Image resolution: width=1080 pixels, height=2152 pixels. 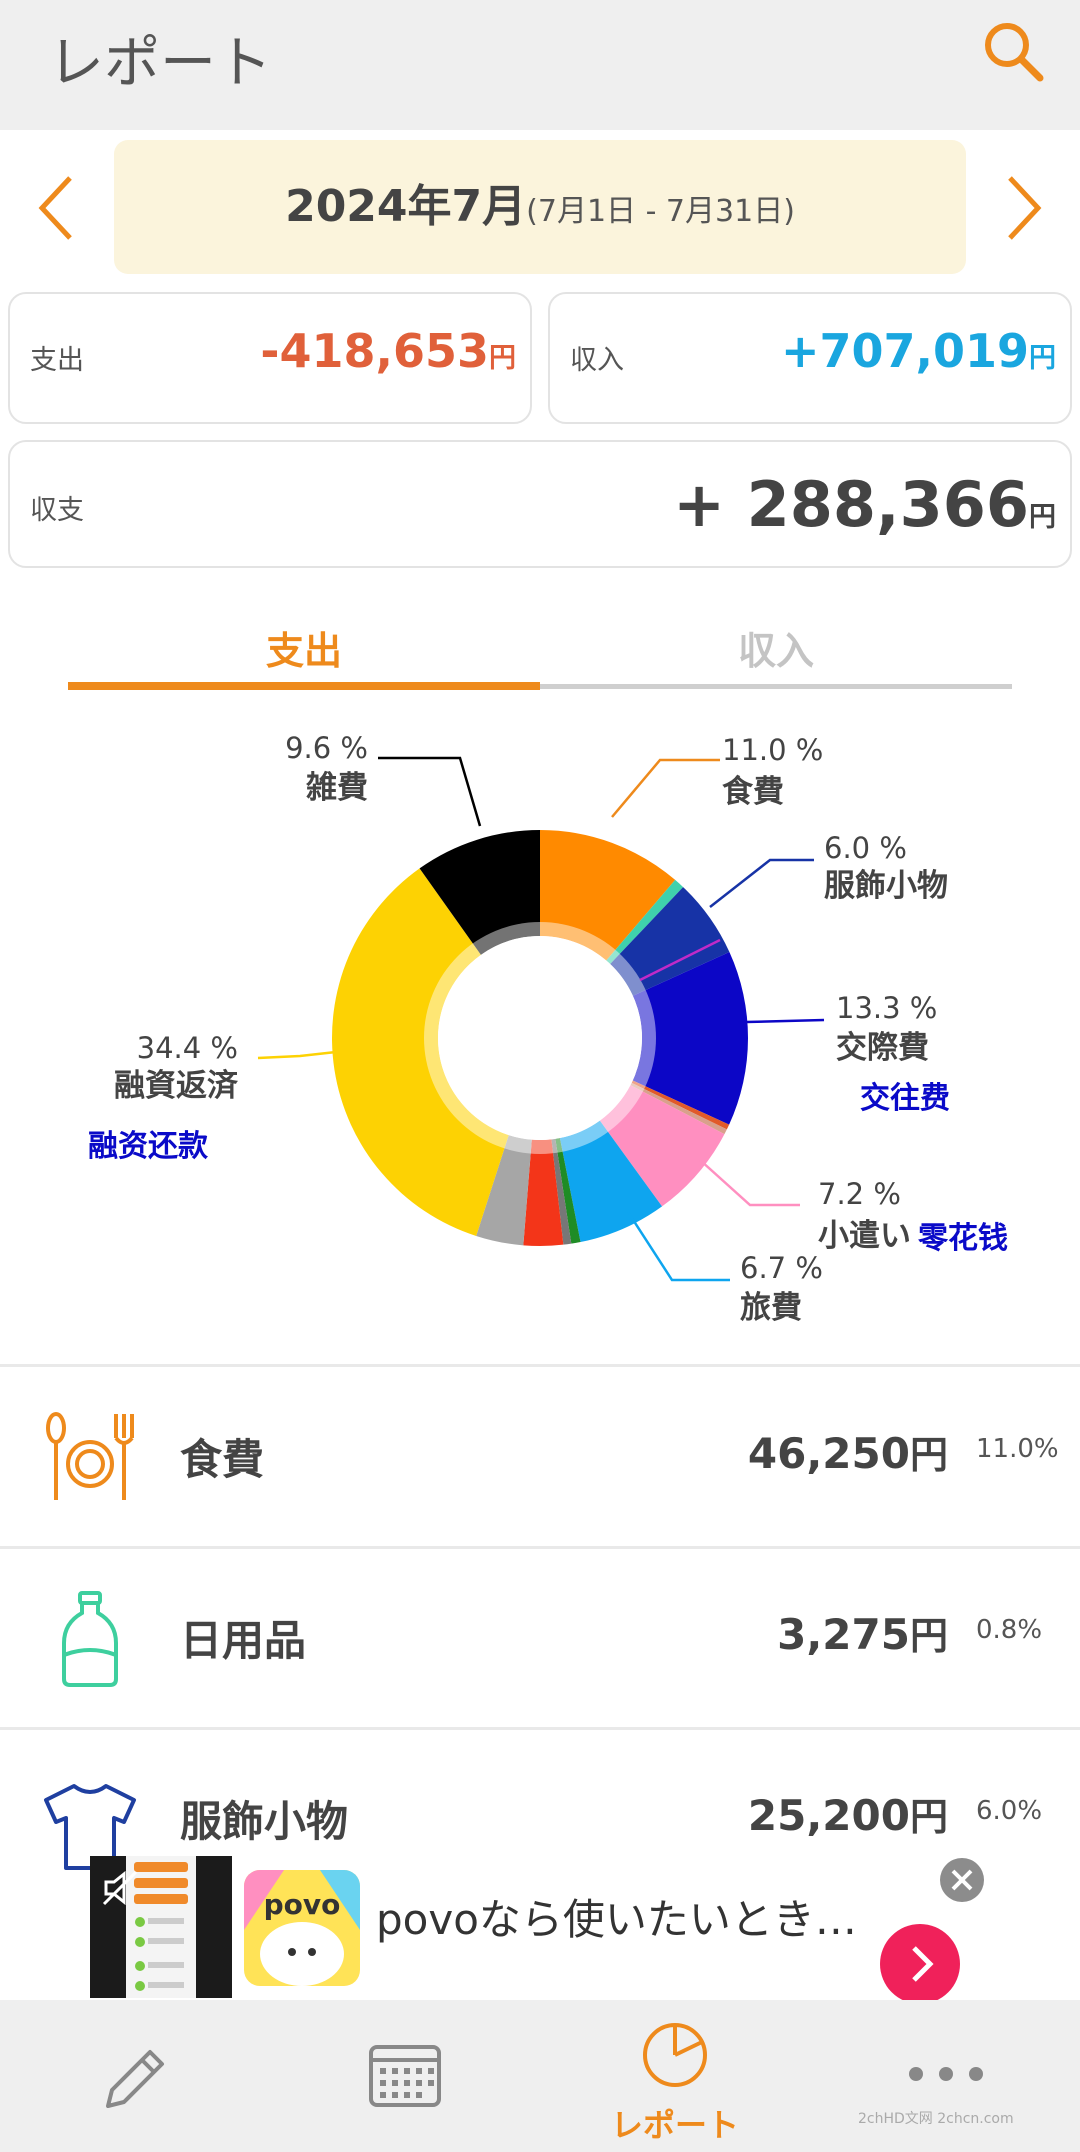 I want to click on nav-input, so click(x=135, y=2076).